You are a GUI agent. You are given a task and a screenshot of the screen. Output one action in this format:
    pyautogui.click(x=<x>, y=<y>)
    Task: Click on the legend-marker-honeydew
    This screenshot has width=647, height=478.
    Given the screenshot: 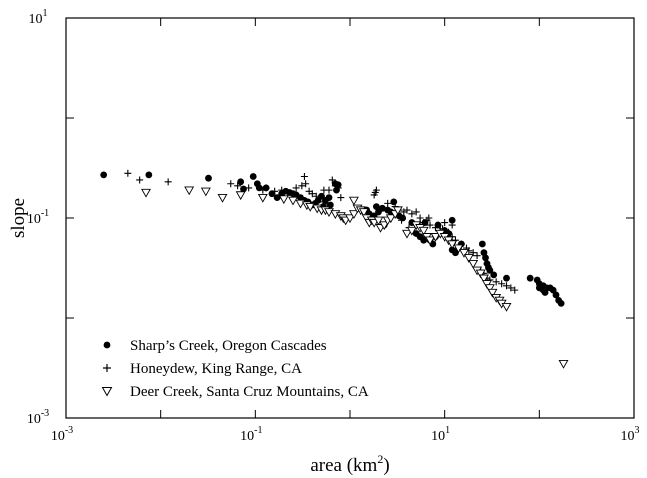 What is the action you would take?
    pyautogui.click(x=107, y=368)
    